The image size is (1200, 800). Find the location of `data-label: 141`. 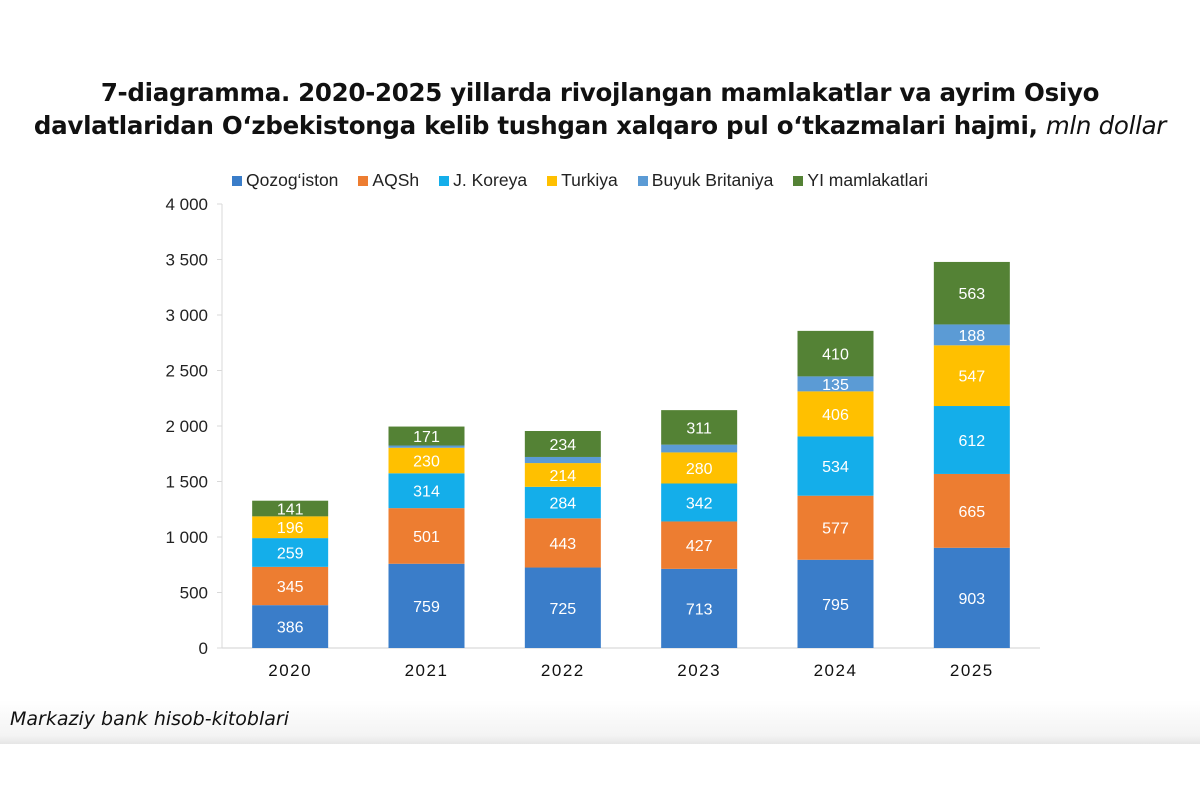

data-label: 141 is located at coordinates (290, 510).